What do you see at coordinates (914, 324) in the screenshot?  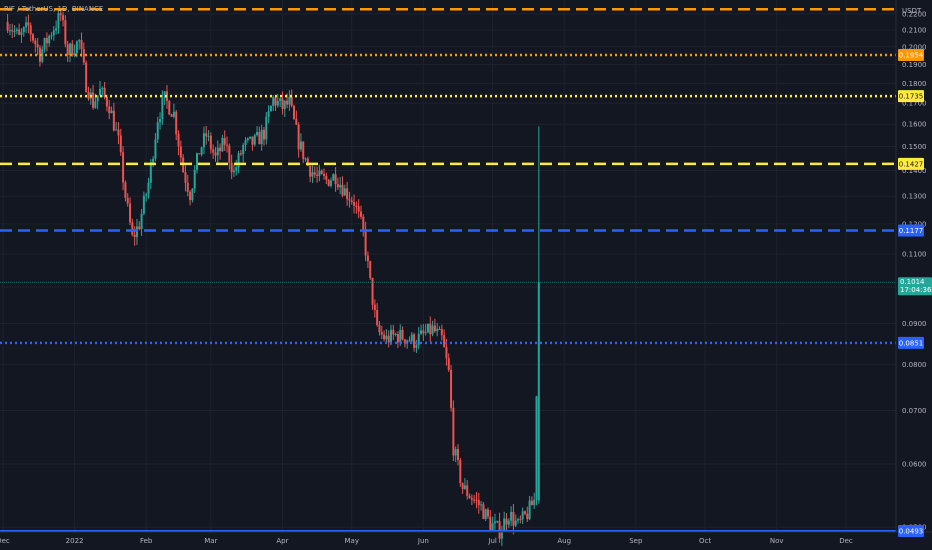 I see `y-tick-label: 0.0900` at bounding box center [914, 324].